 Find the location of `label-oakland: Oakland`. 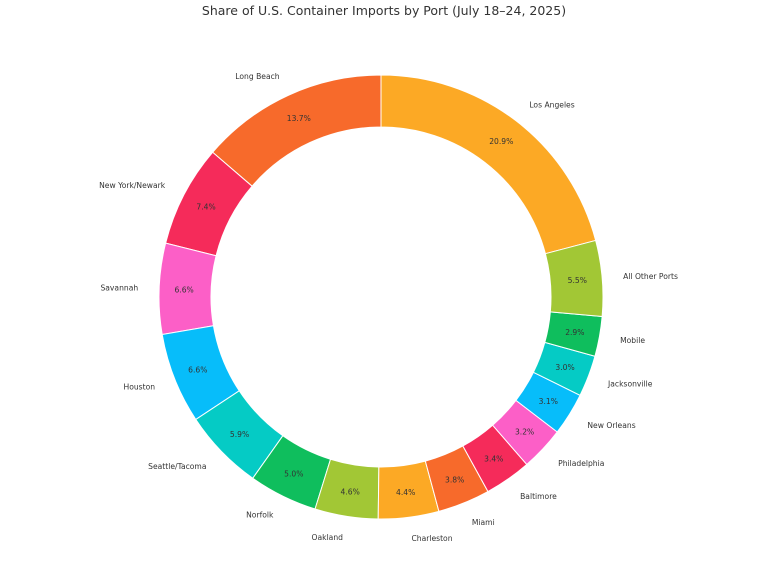

label-oakland: Oakland is located at coordinates (328, 537).